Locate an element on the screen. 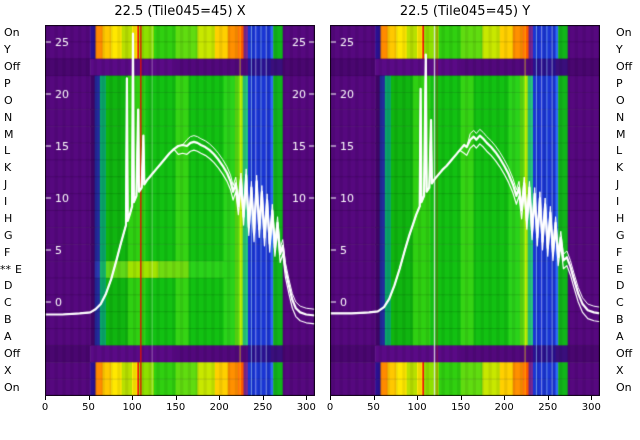 Image resolution: width=640 pixels, height=440 pixels. row-label-right-x-20: X is located at coordinates (620, 370).